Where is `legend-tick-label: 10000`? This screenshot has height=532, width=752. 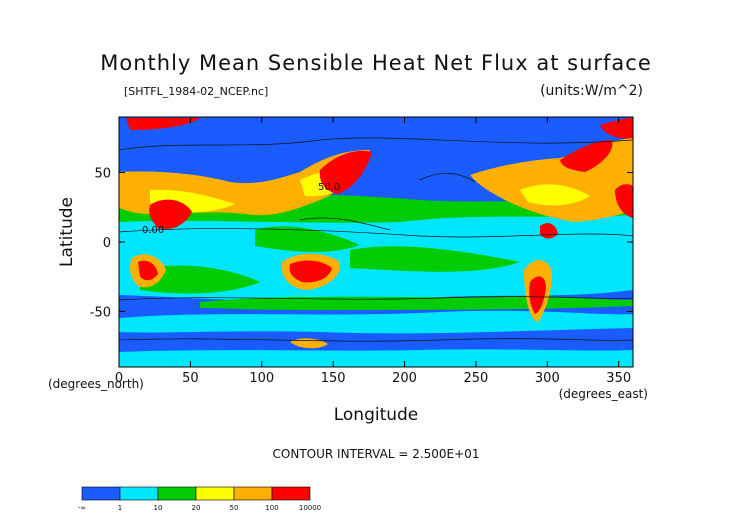
legend-tick-label: 10000 is located at coordinates (310, 508).